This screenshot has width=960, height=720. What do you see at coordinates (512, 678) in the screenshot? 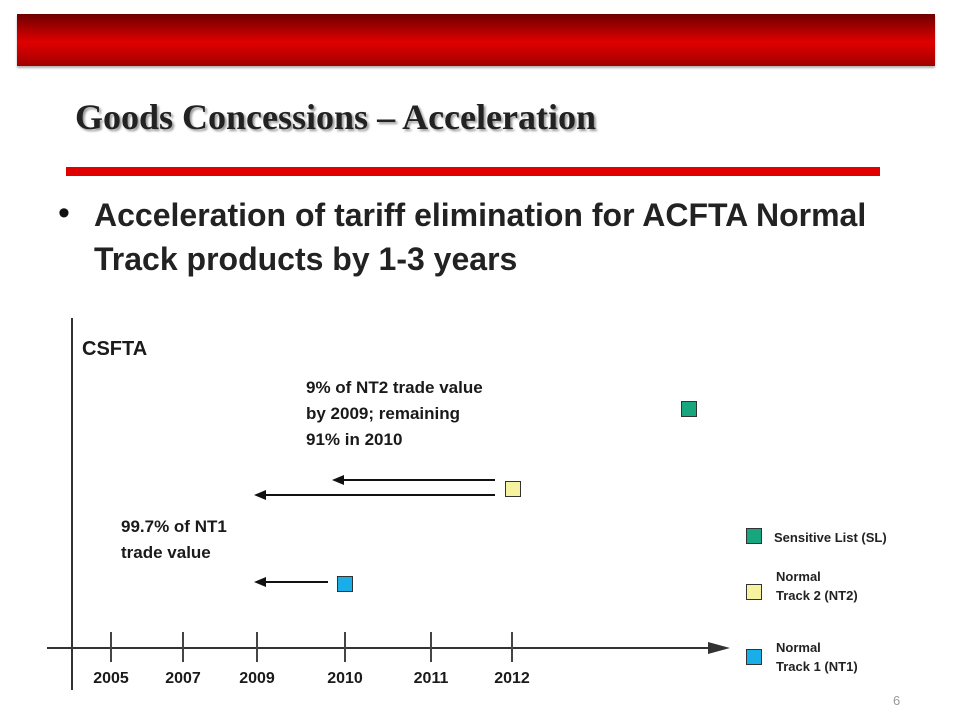
I see `year-label: 2012` at bounding box center [512, 678].